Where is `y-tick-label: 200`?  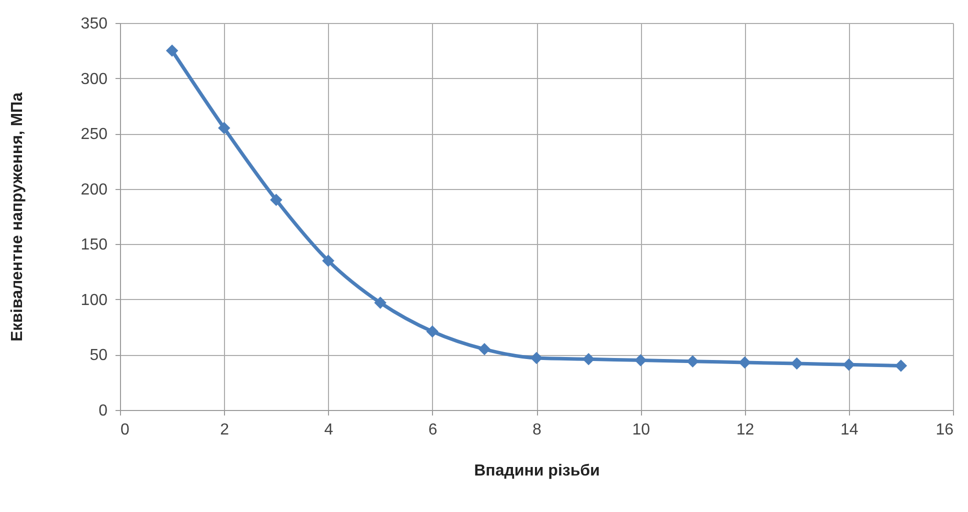
y-tick-label: 200 is located at coordinates (94, 189).